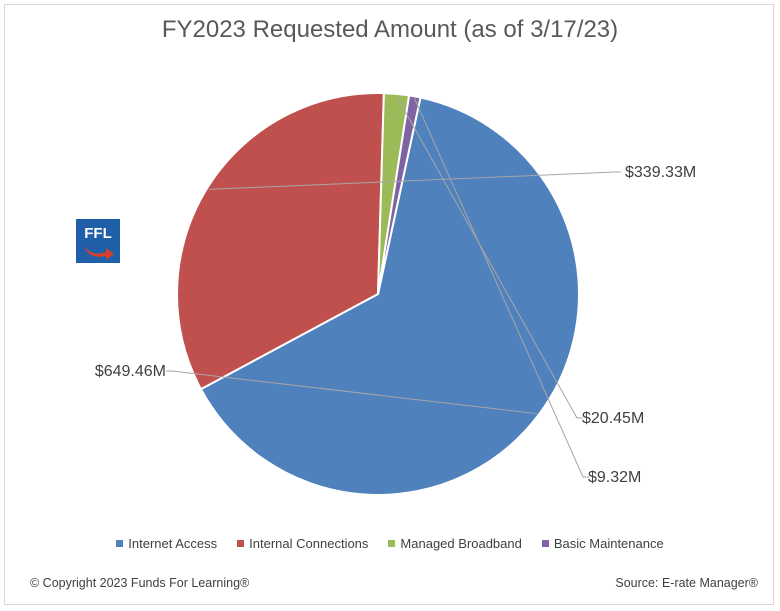 The image size is (780, 611). I want to click on legend-label: Internal Connections, so click(309, 543).